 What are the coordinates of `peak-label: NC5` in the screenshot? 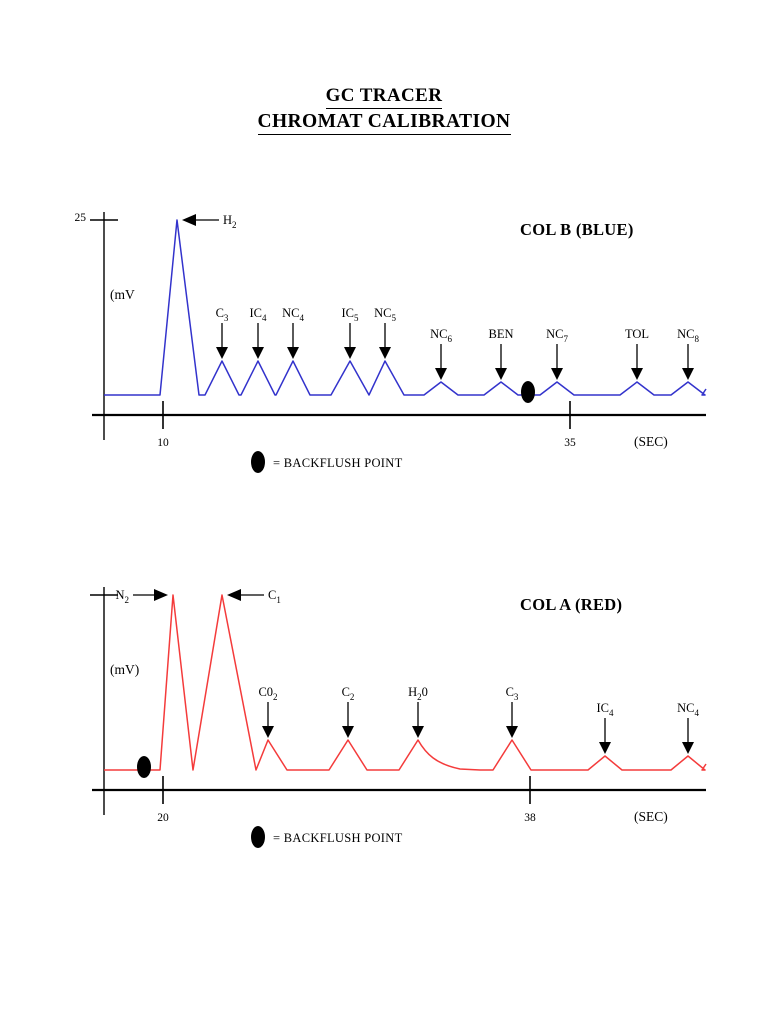 It's located at (385, 314).